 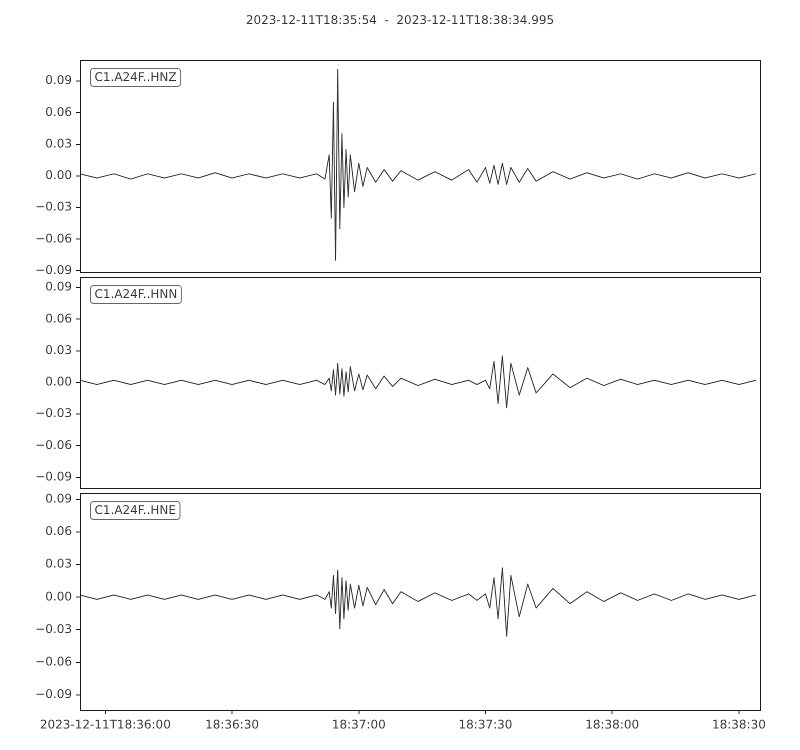 I want to click on annotation: C1.A24F..HNN, so click(x=136, y=294).